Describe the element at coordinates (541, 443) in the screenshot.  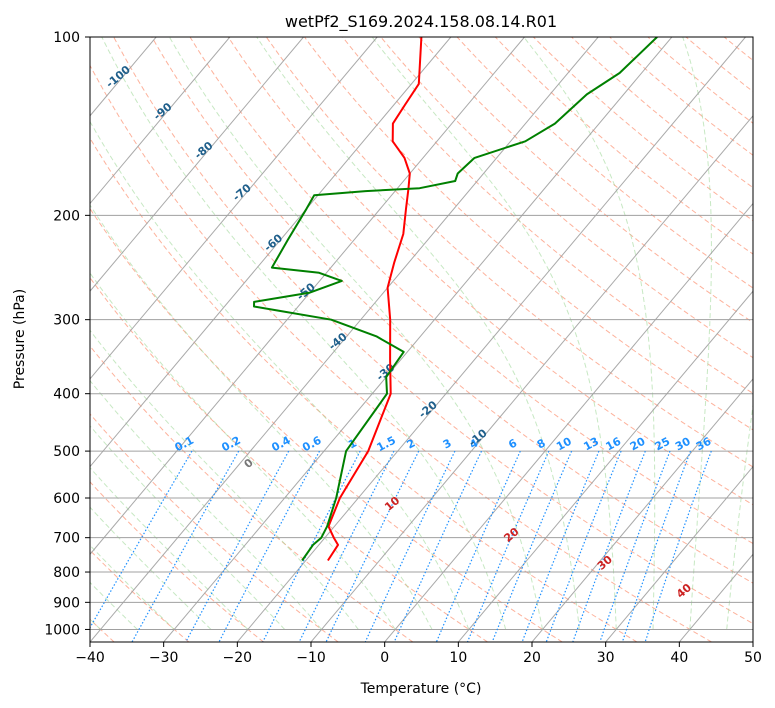
I see `mixing-ratio-label: 8` at that location.